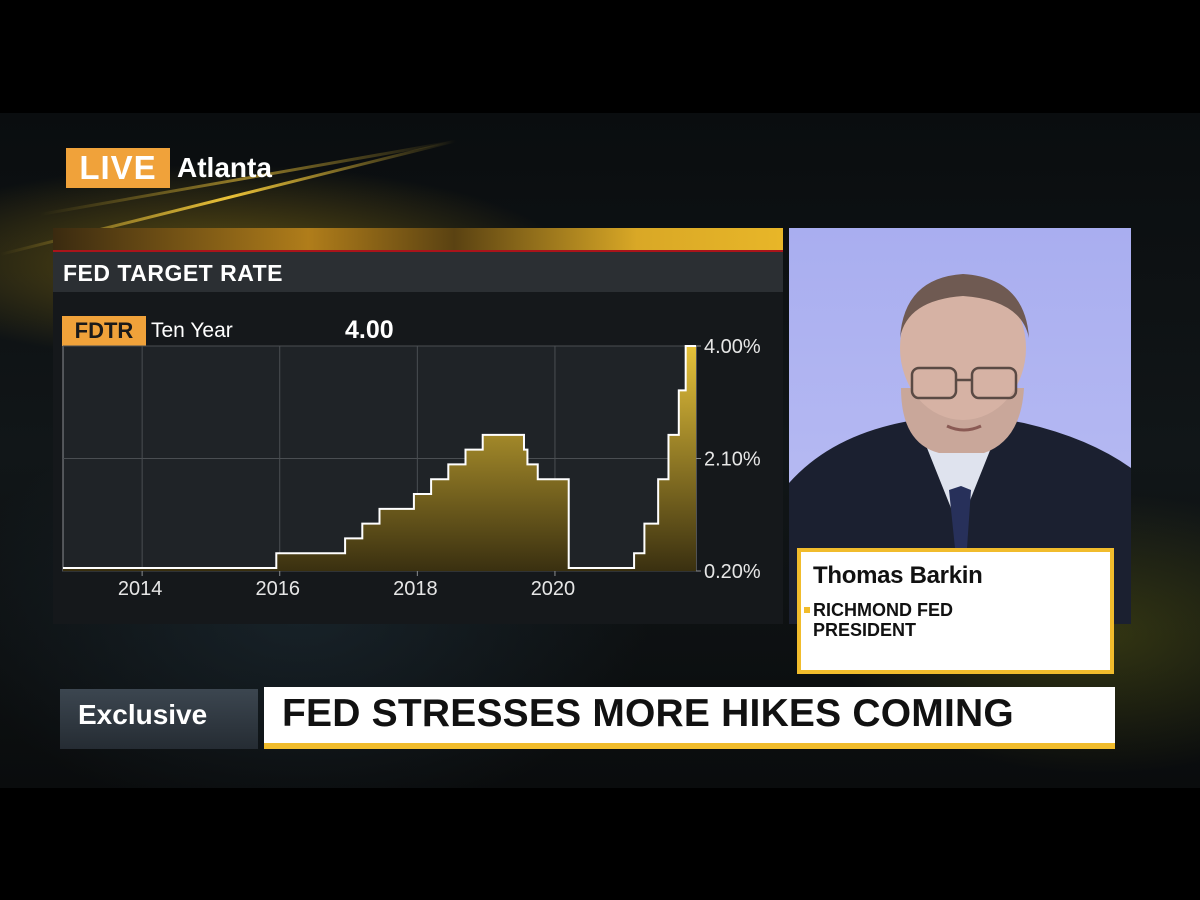  Describe the element at coordinates (418, 271) in the screenshot. I see `panel-header: FED TARGET RATE` at that location.